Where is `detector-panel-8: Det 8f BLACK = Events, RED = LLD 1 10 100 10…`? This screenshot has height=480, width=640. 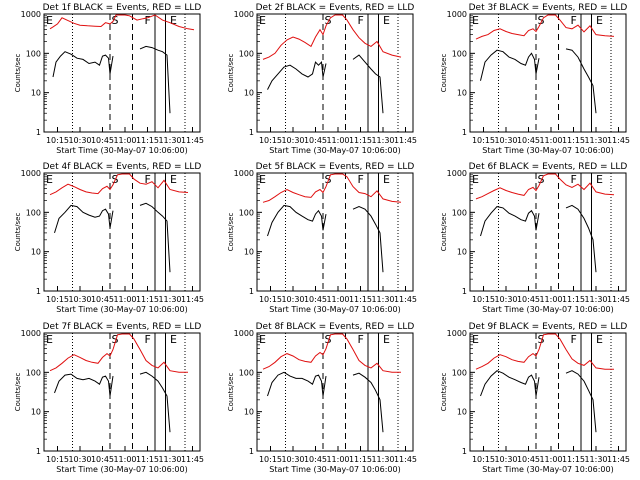 detector-panel-8: Det 8f BLACK = Events, RED = LLD 1 10 100 10… is located at coordinates (322, 398).